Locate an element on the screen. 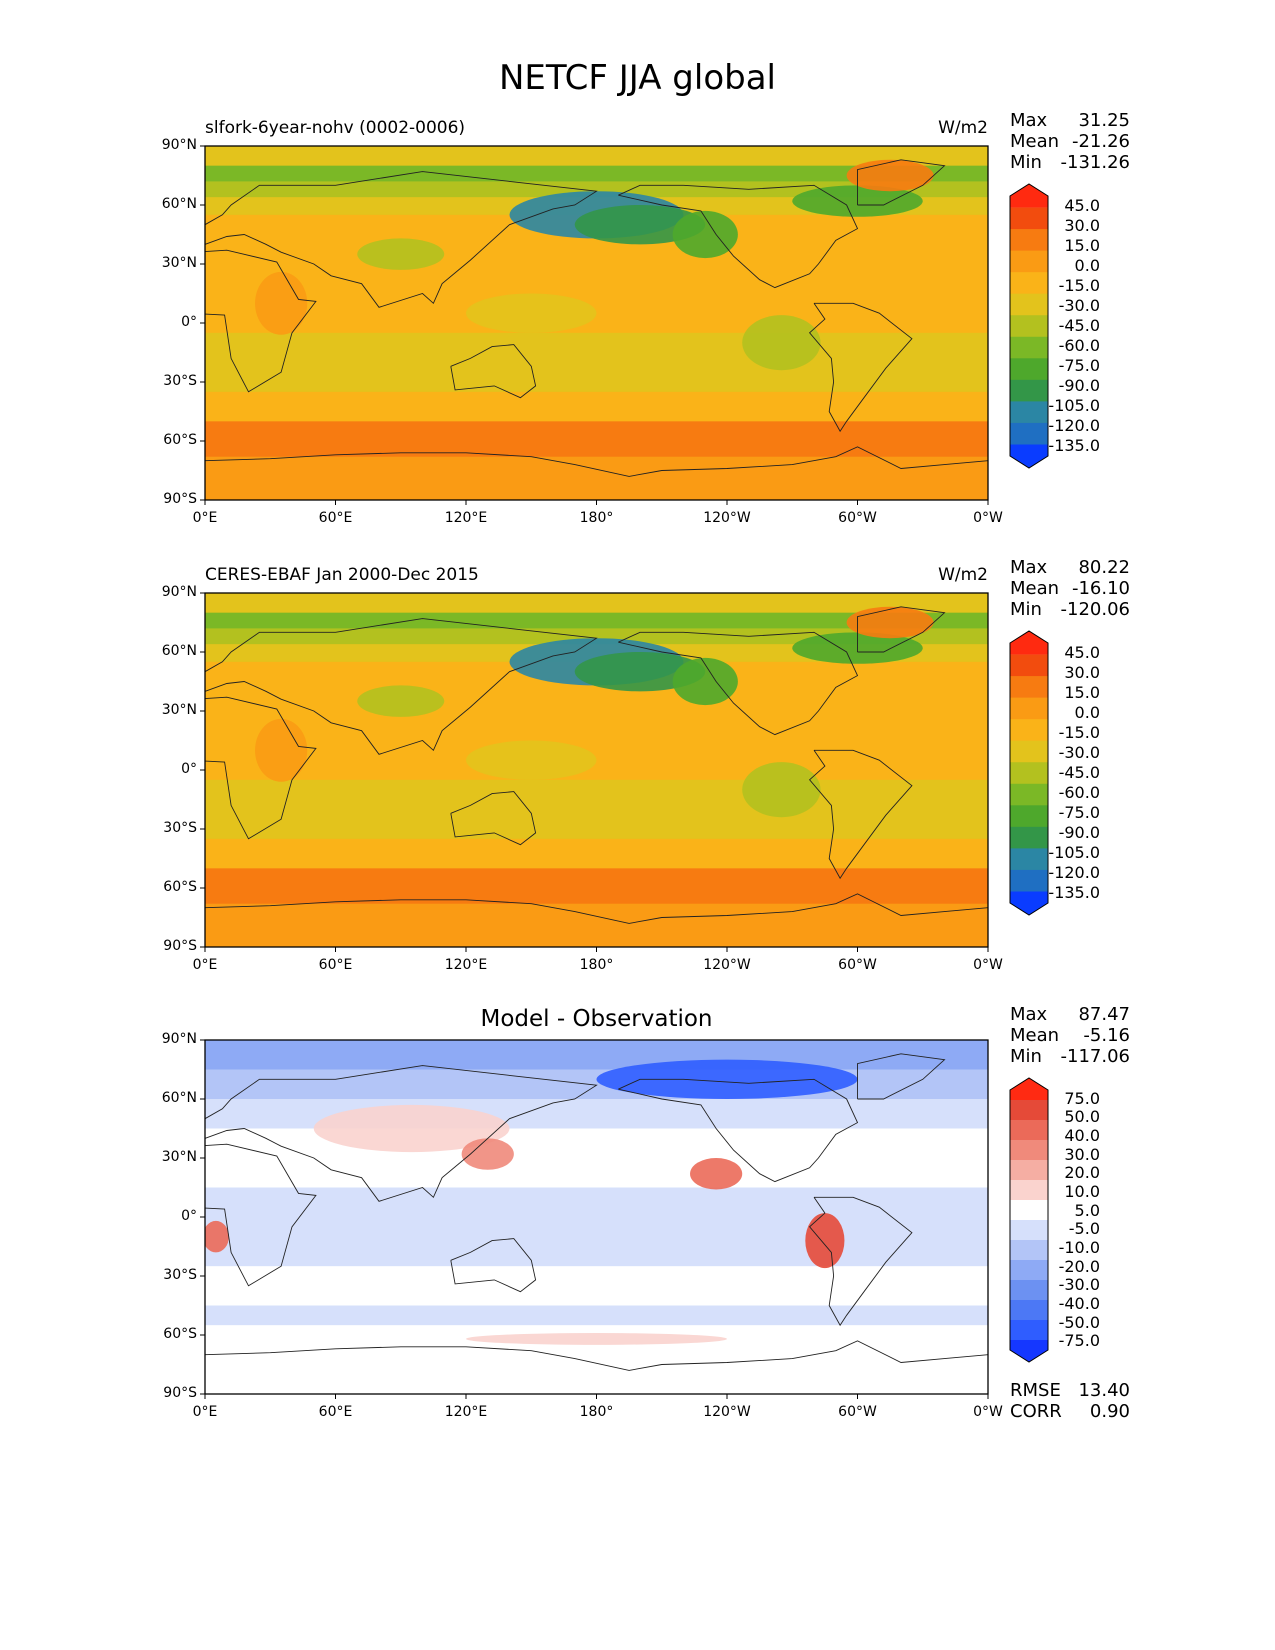 Image resolution: width=1275 pixels, height=1650 pixels. metric-label: RMSE is located at coordinates (1035, 1390).